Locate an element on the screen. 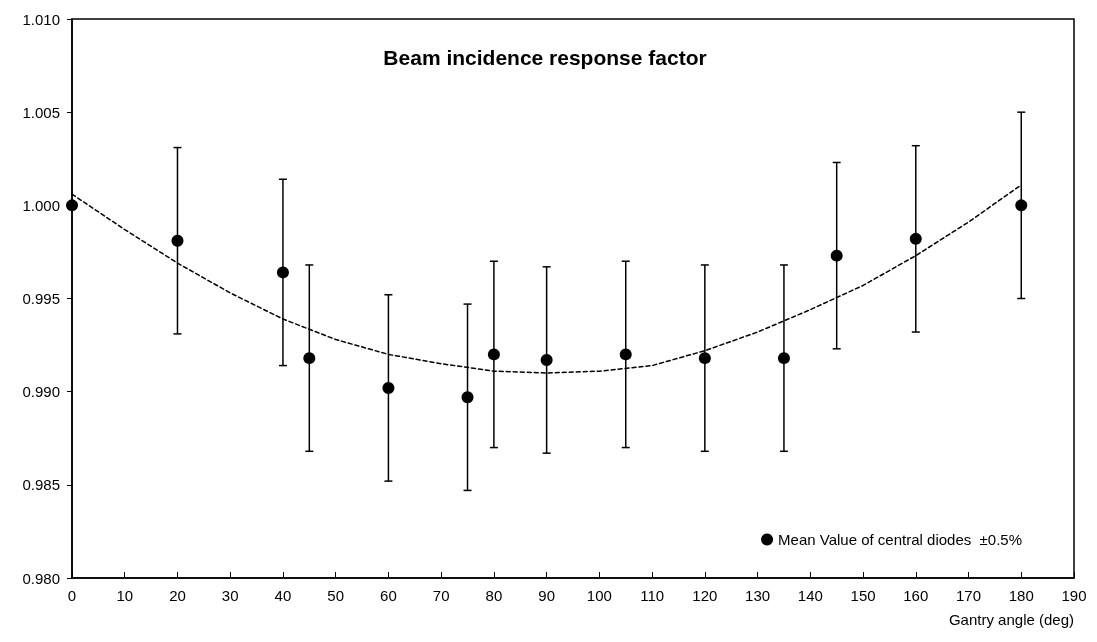 The image size is (1097, 642). y-tick-label: 0.990 is located at coordinates (41, 392).